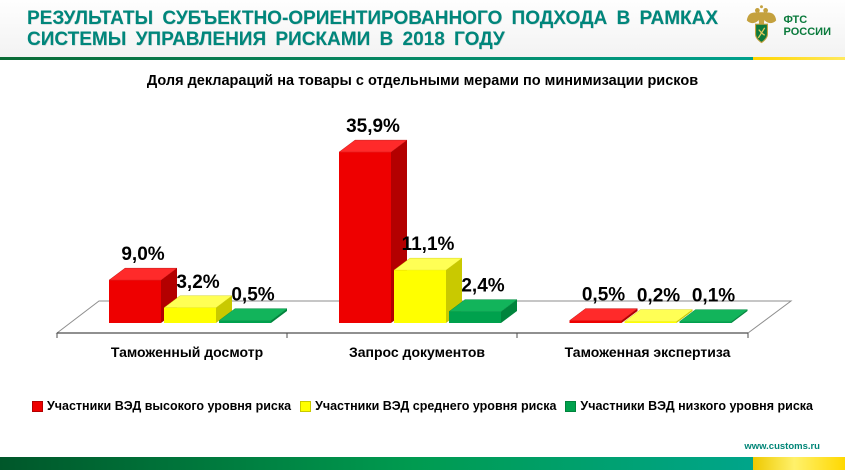  I want to click on bar-value-label: 9,0%, so click(142, 254).